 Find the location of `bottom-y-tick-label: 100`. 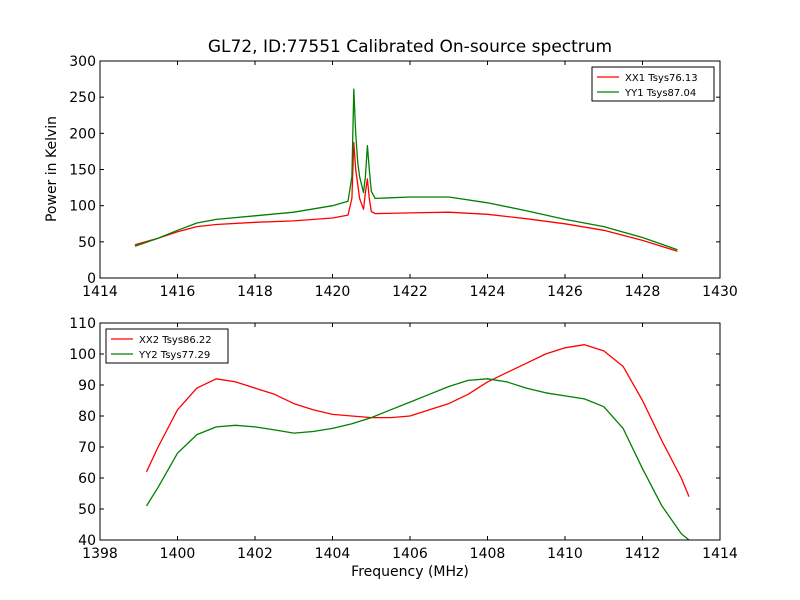

bottom-y-tick-label: 100 is located at coordinates (82, 355).